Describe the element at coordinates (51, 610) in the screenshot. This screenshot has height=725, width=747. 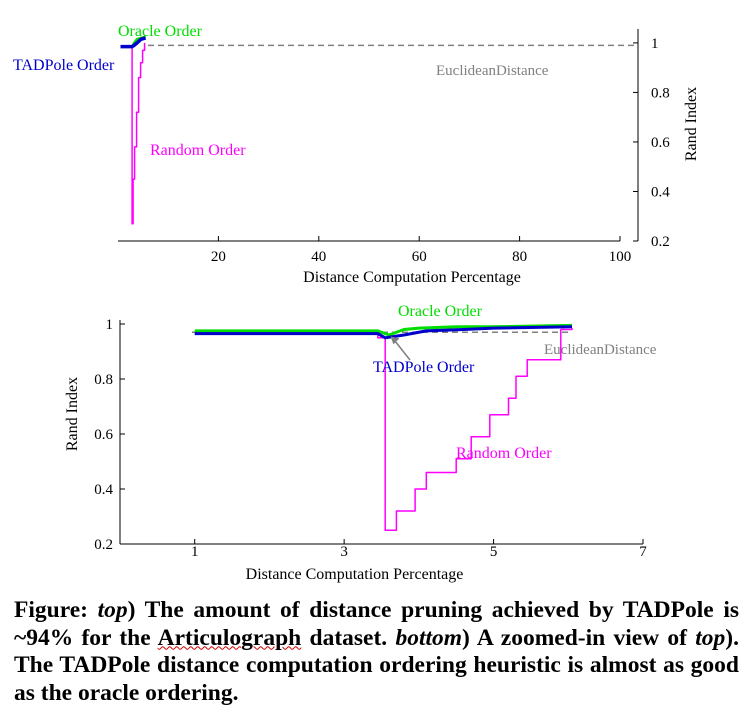
I see `caption-label: Figure:` at that location.